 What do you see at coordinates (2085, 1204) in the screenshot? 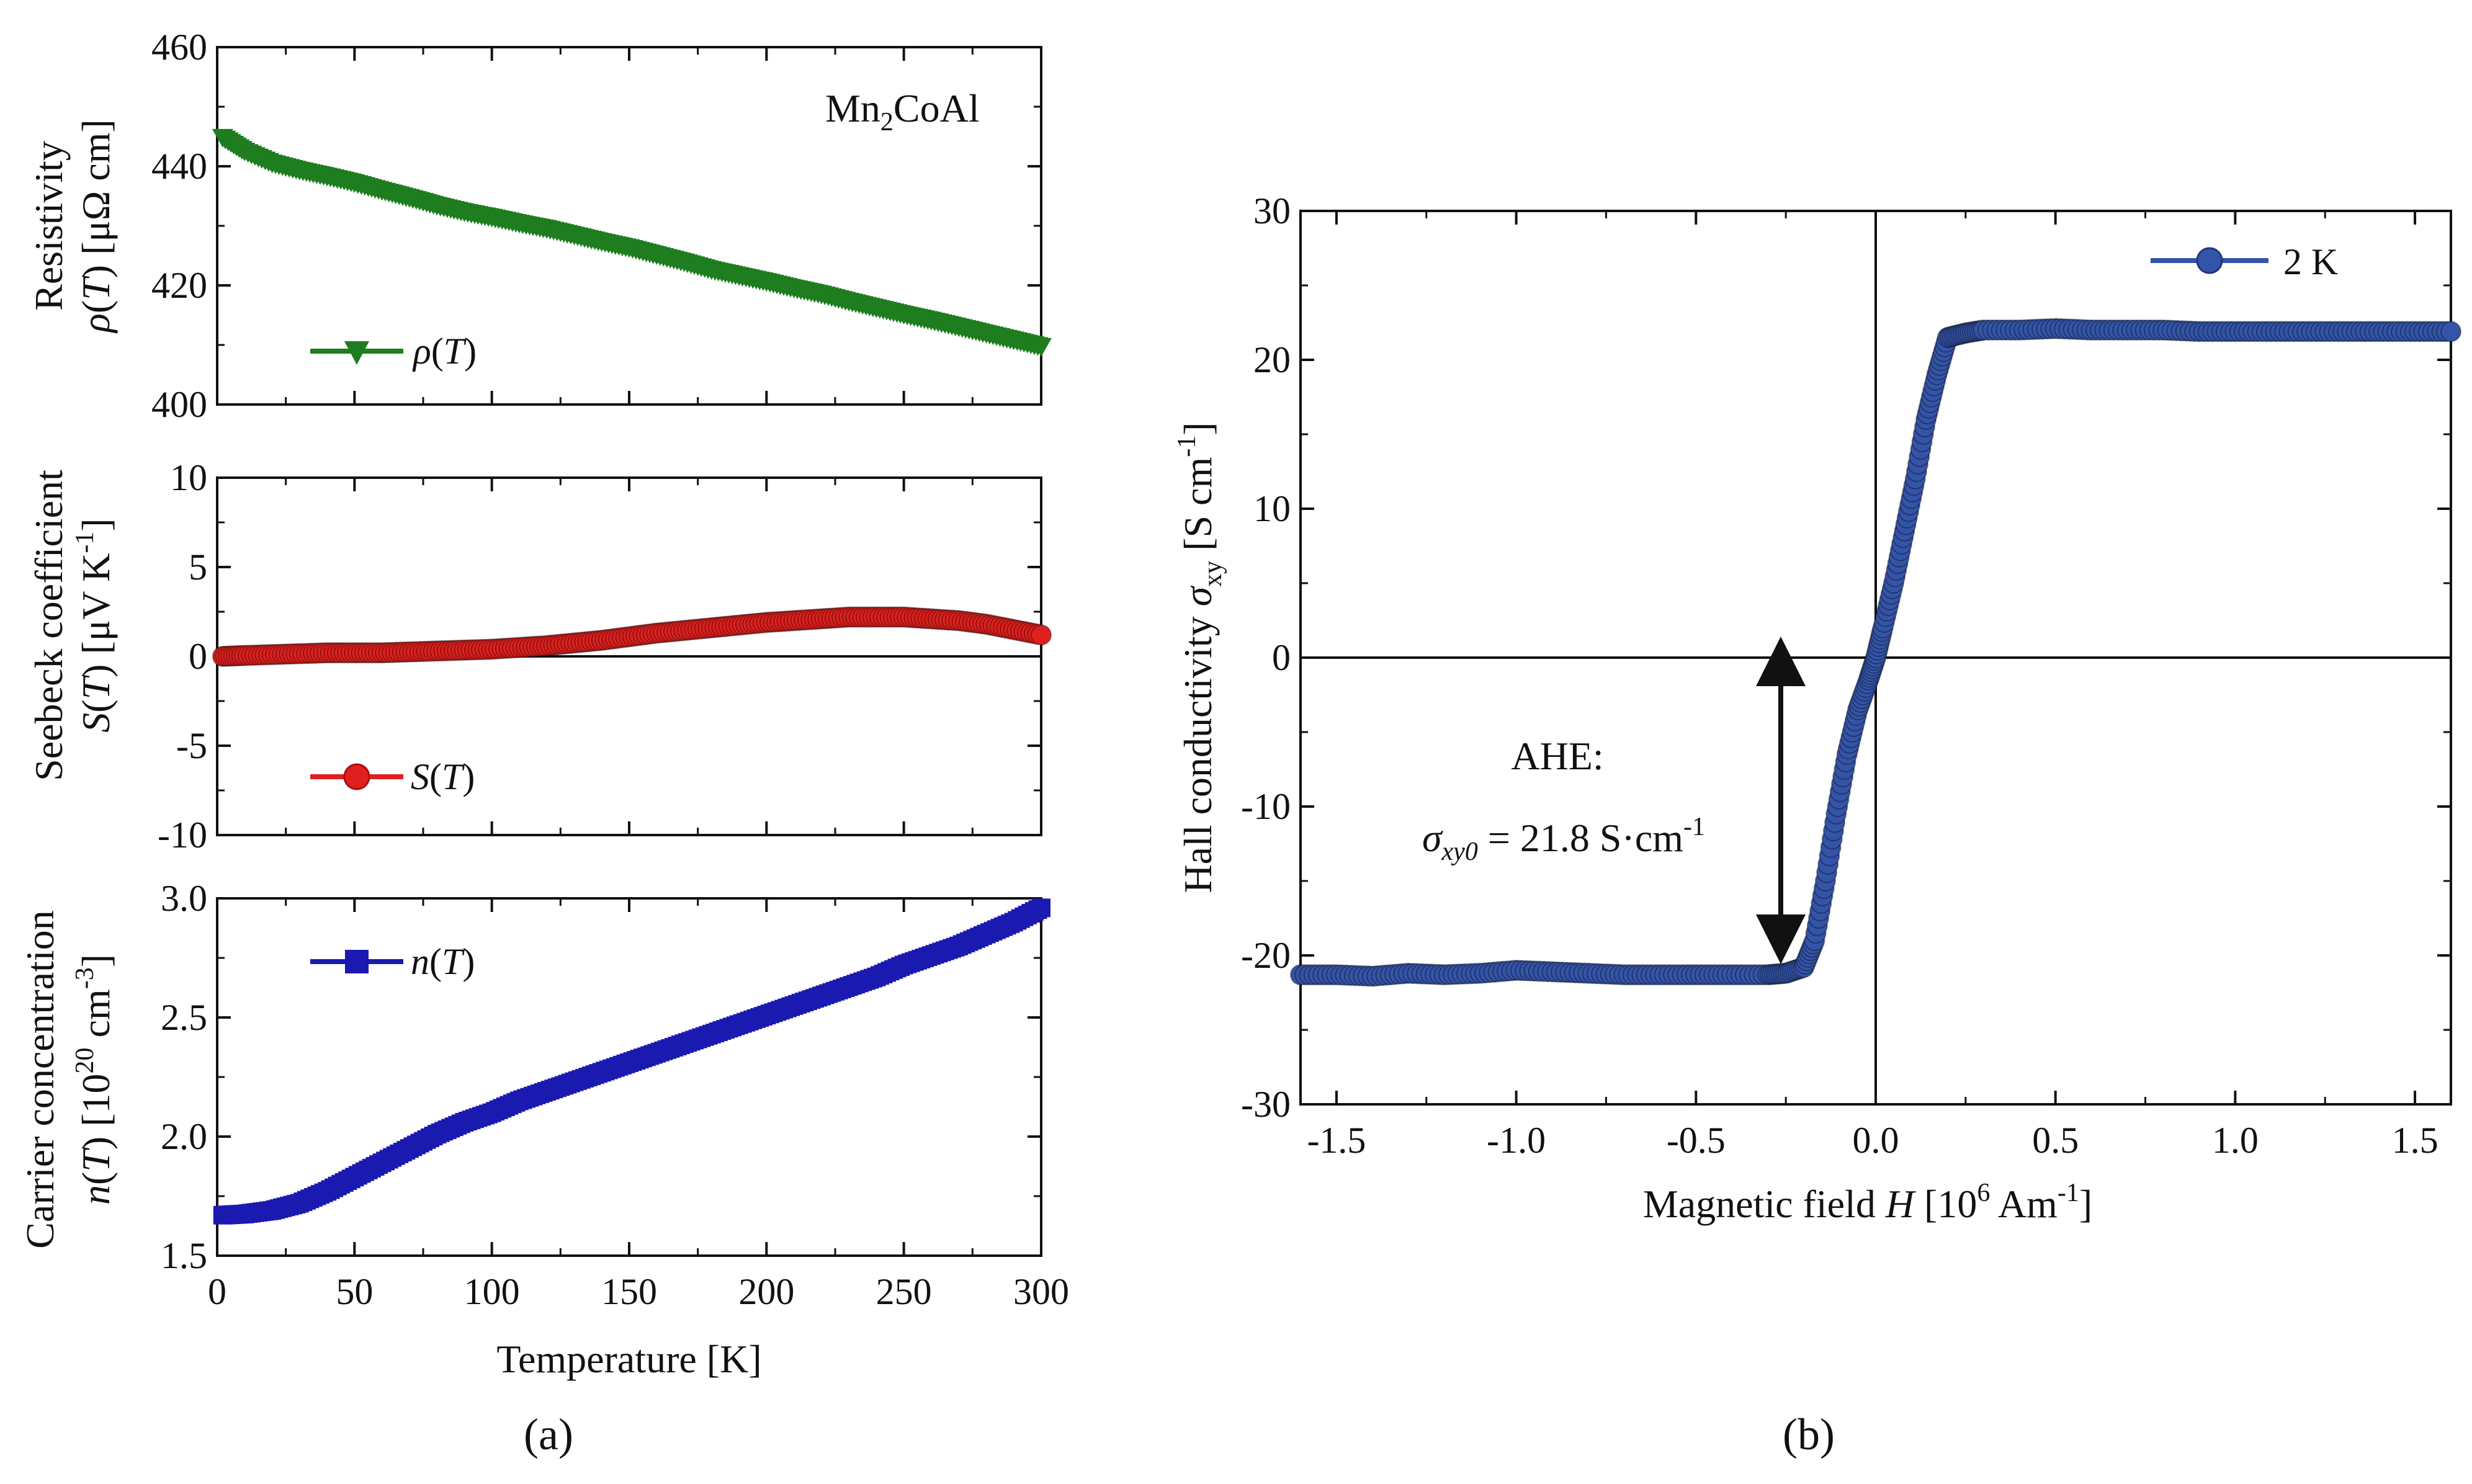
I see `x-axis-close: ]` at bounding box center [2085, 1204].